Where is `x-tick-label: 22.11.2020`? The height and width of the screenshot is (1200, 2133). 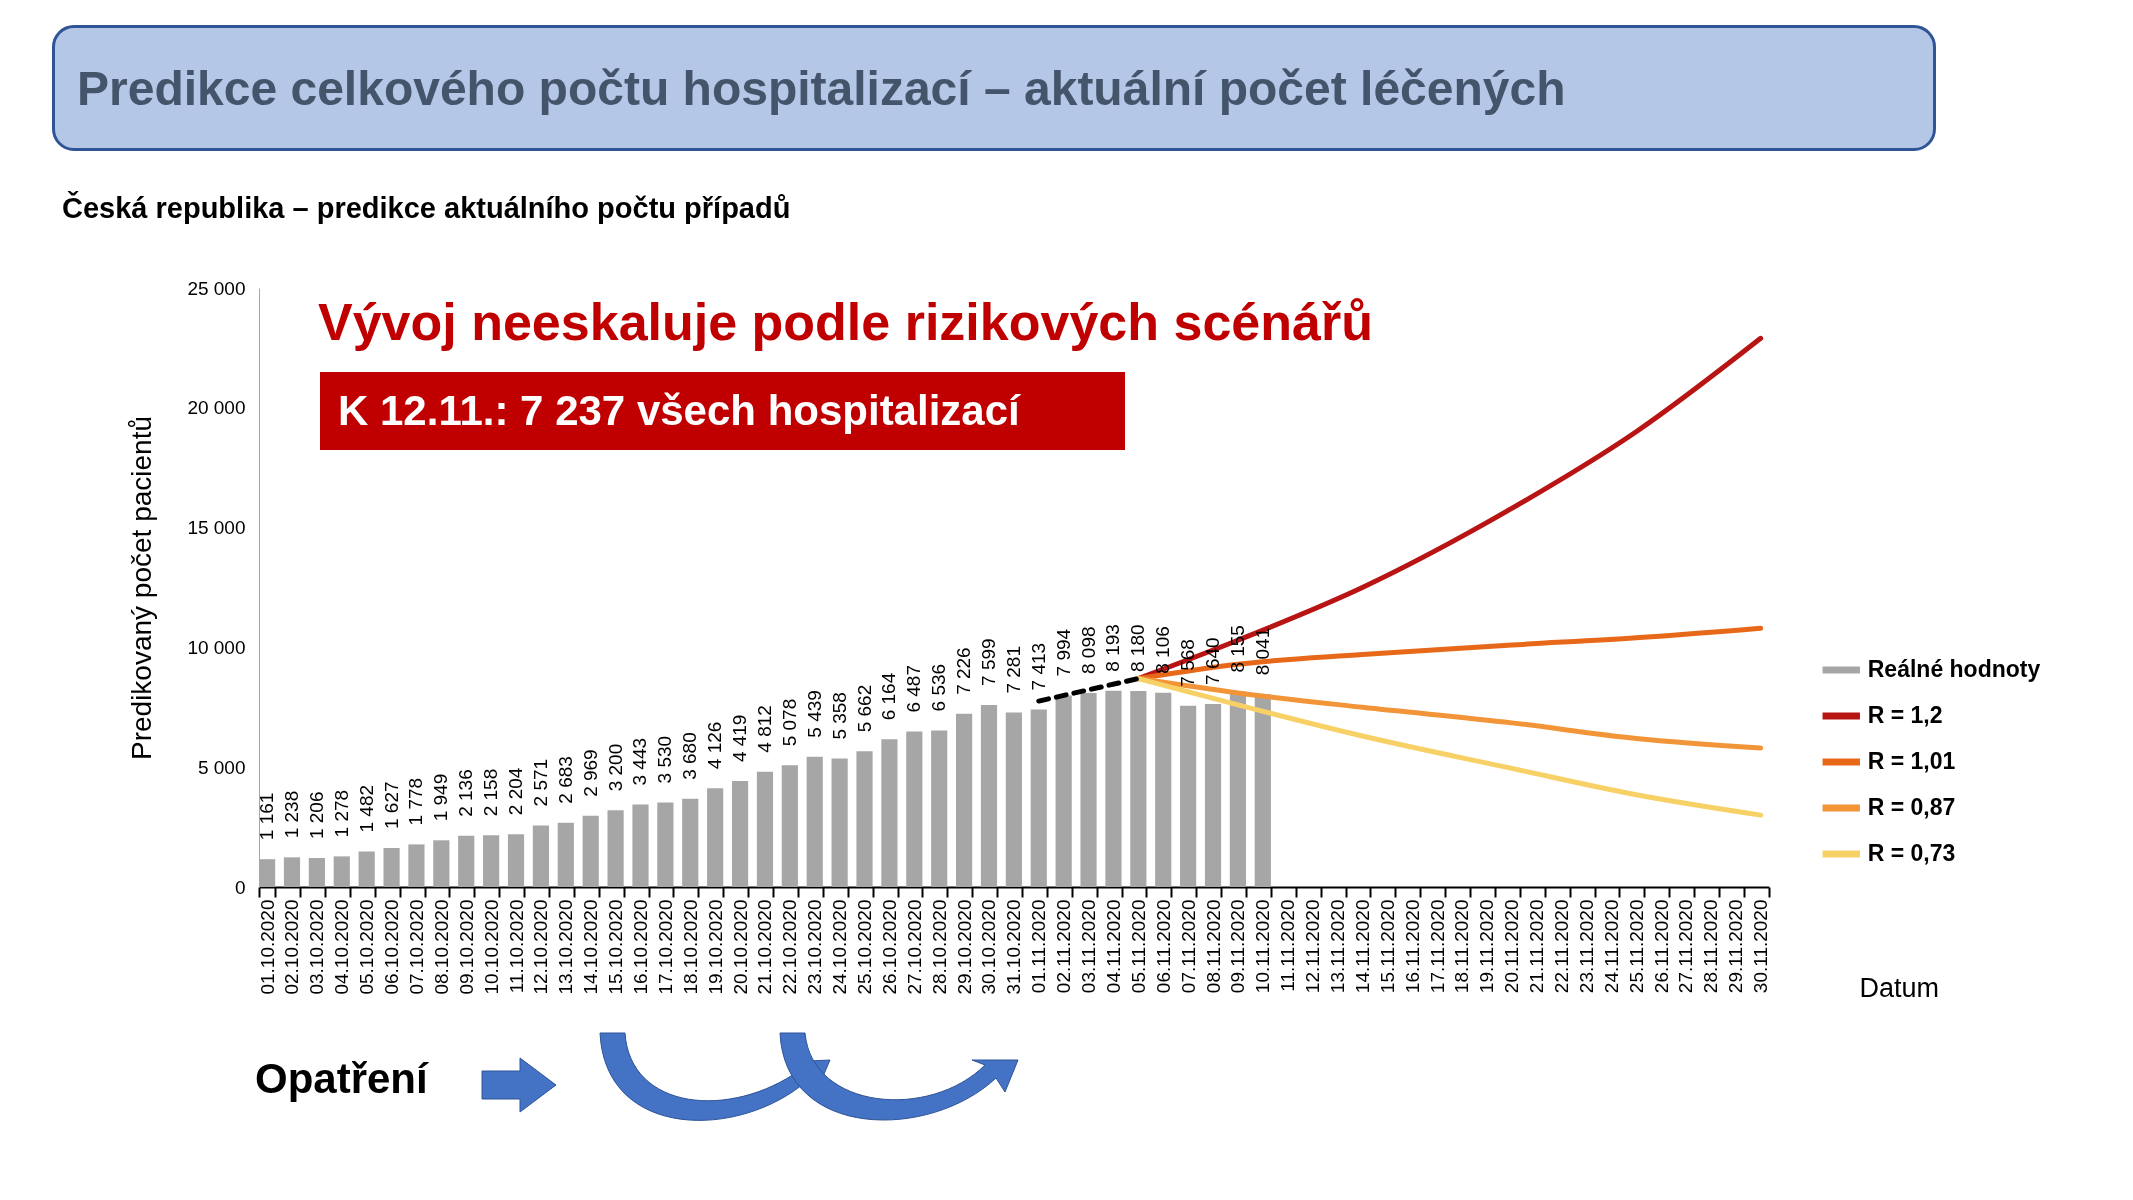
x-tick-label: 22.11.2020 is located at coordinates (1562, 946).